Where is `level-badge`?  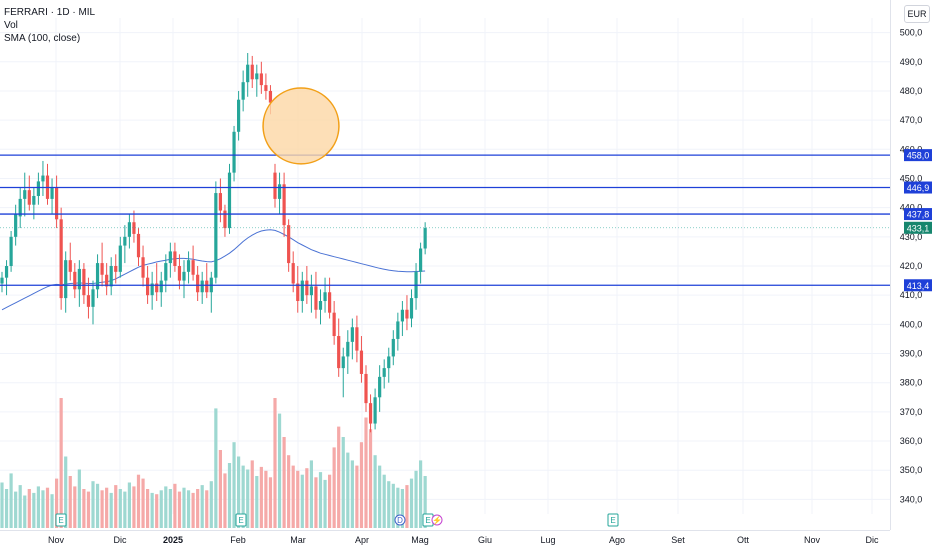 level-badge is located at coordinates (918, 214).